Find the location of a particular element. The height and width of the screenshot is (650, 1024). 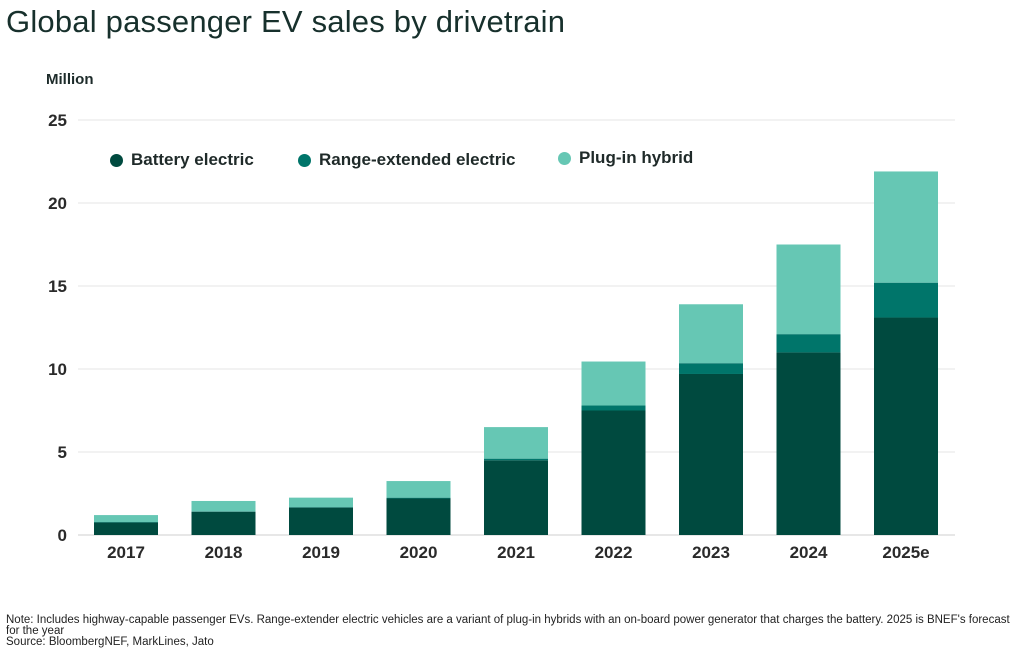

bar-plug-in-hybrid-2021 is located at coordinates (516, 443).